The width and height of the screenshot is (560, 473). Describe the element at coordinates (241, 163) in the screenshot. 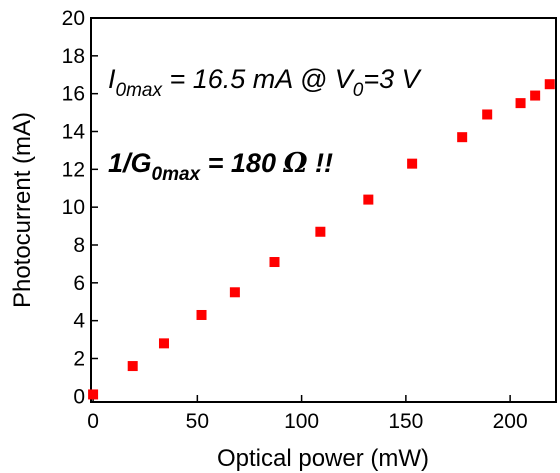

I see `anno-g-eq: = 180` at that location.